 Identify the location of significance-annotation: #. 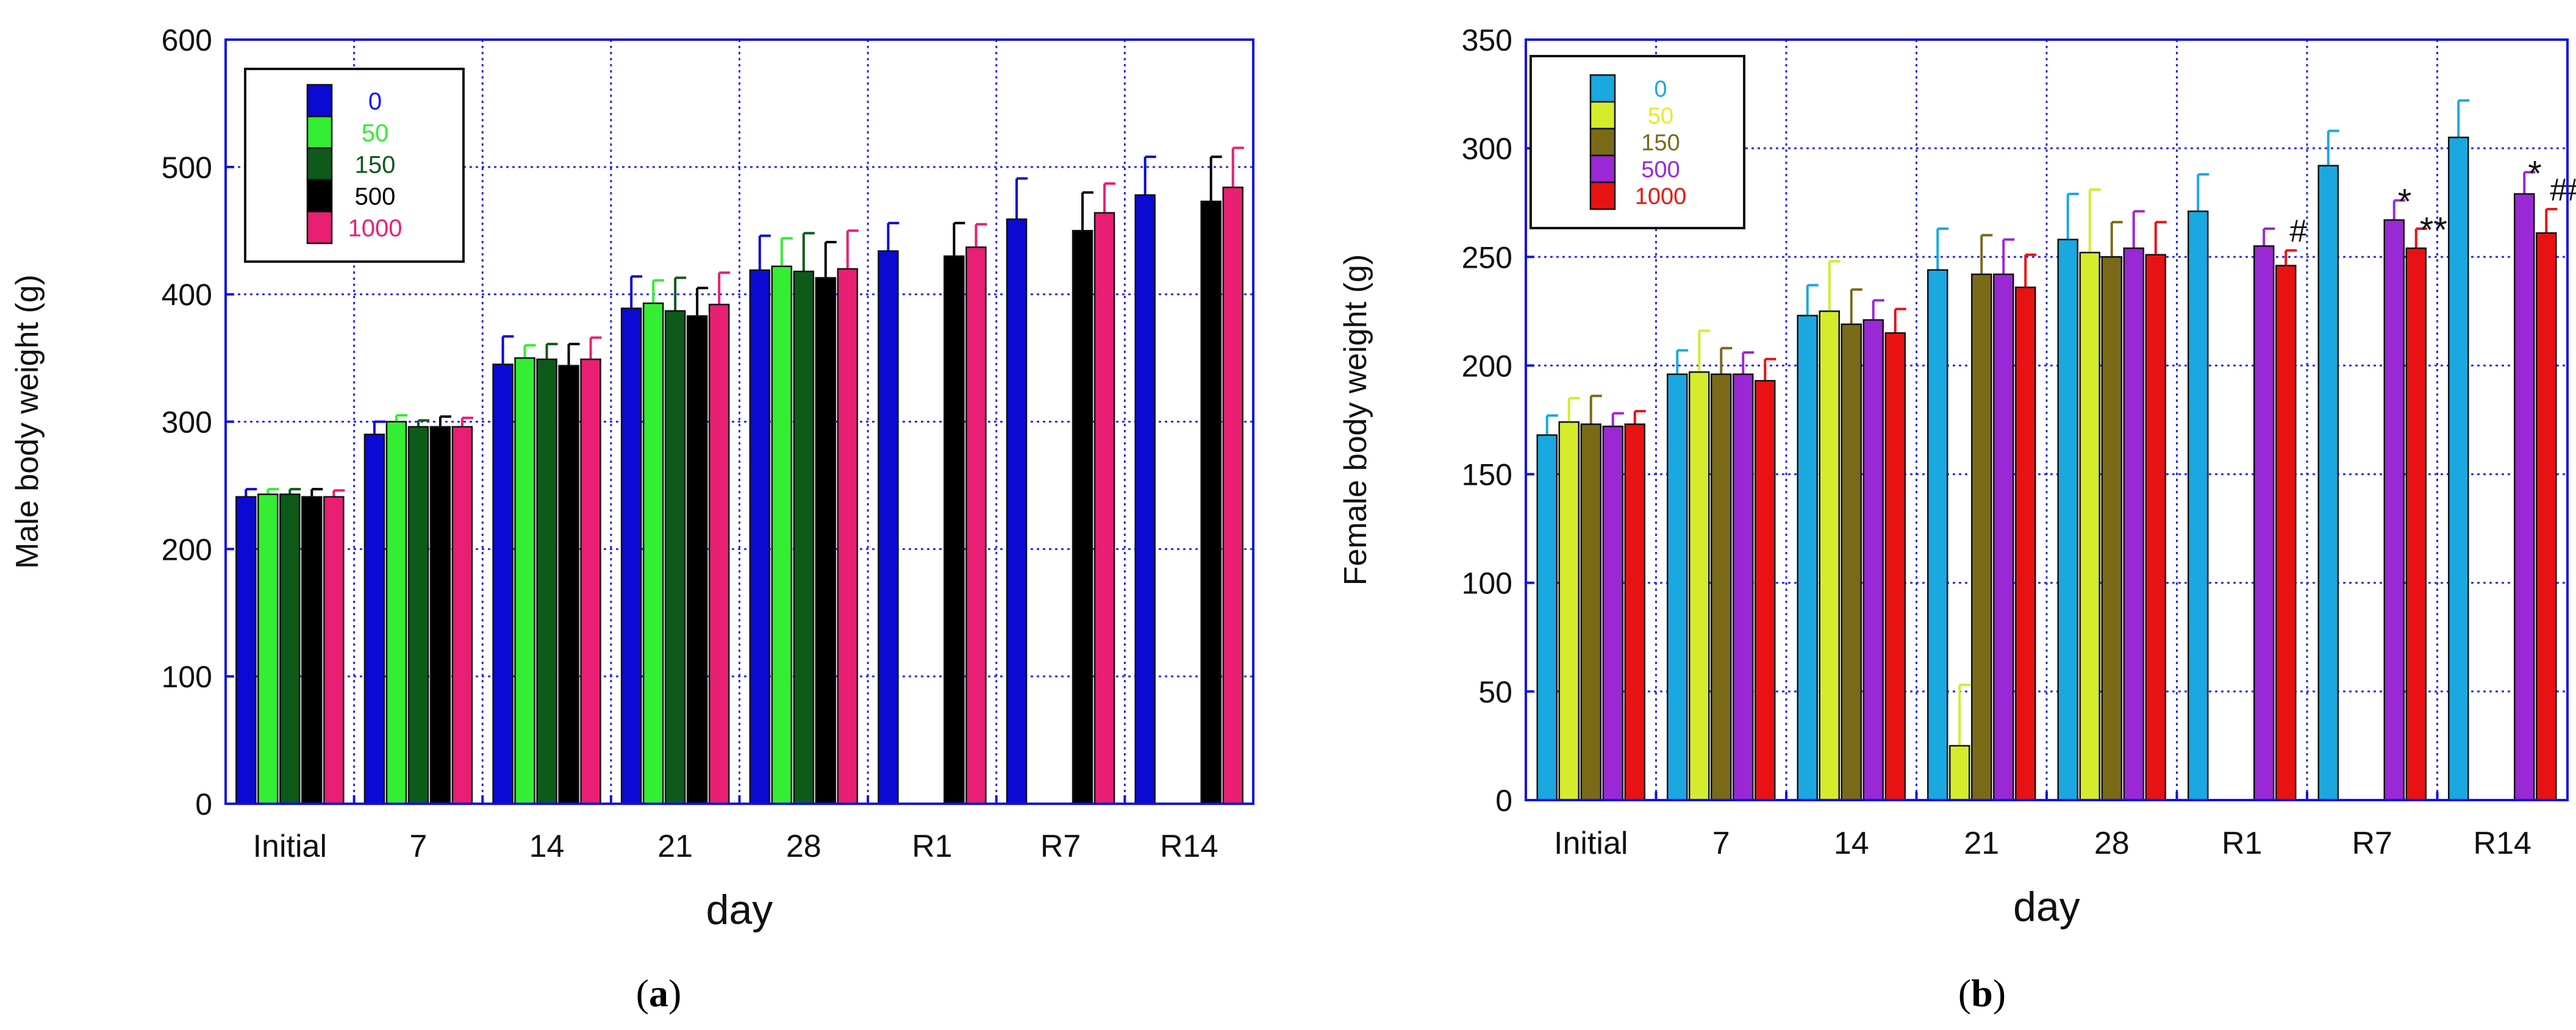
(2298, 231).